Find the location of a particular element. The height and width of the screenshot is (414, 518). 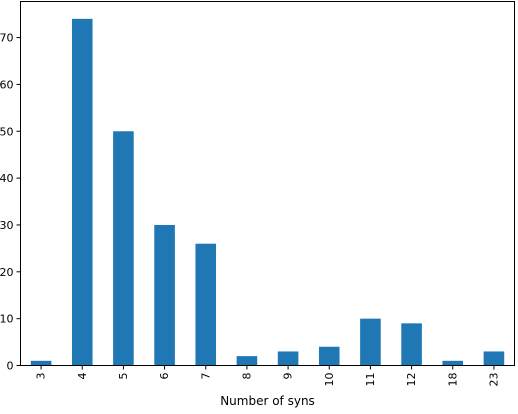

y-tick-label: 60 is located at coordinates (7, 84).